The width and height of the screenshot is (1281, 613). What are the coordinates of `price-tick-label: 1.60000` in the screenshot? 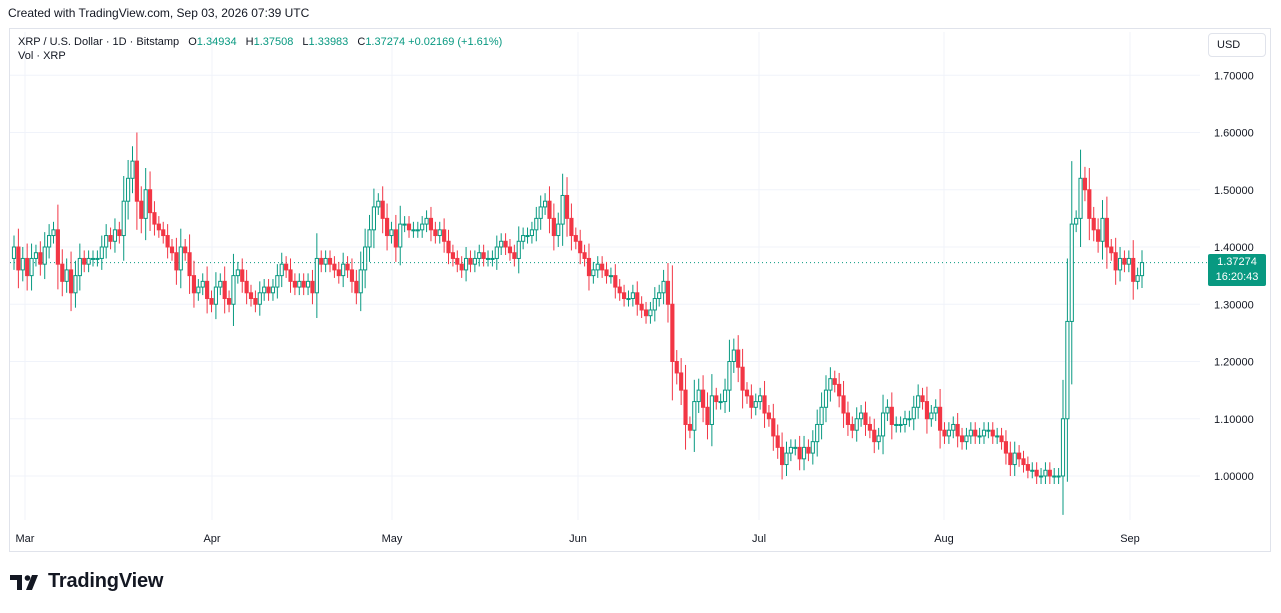 It's located at (1234, 134).